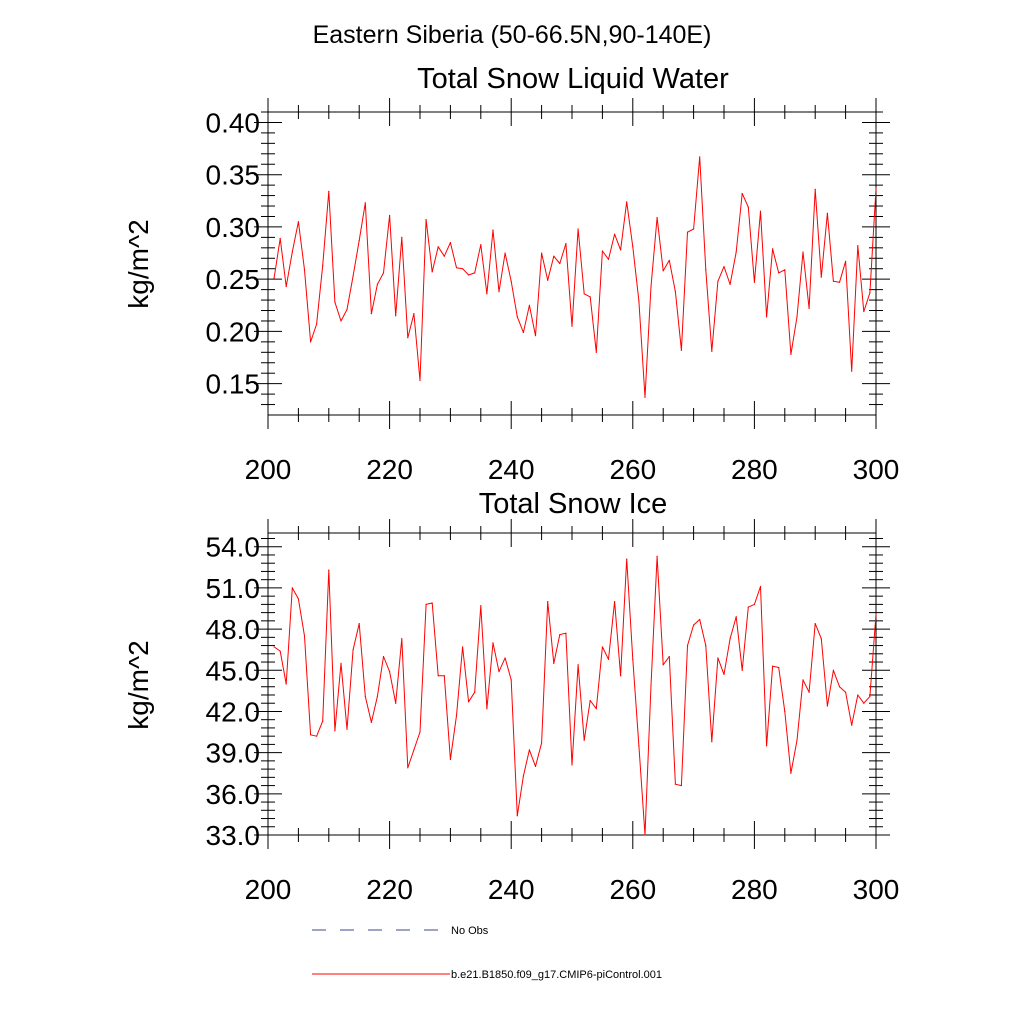 The height and width of the screenshot is (1024, 1024). I want to click on panel-title: Total Snow Liquid Water, so click(573, 79).